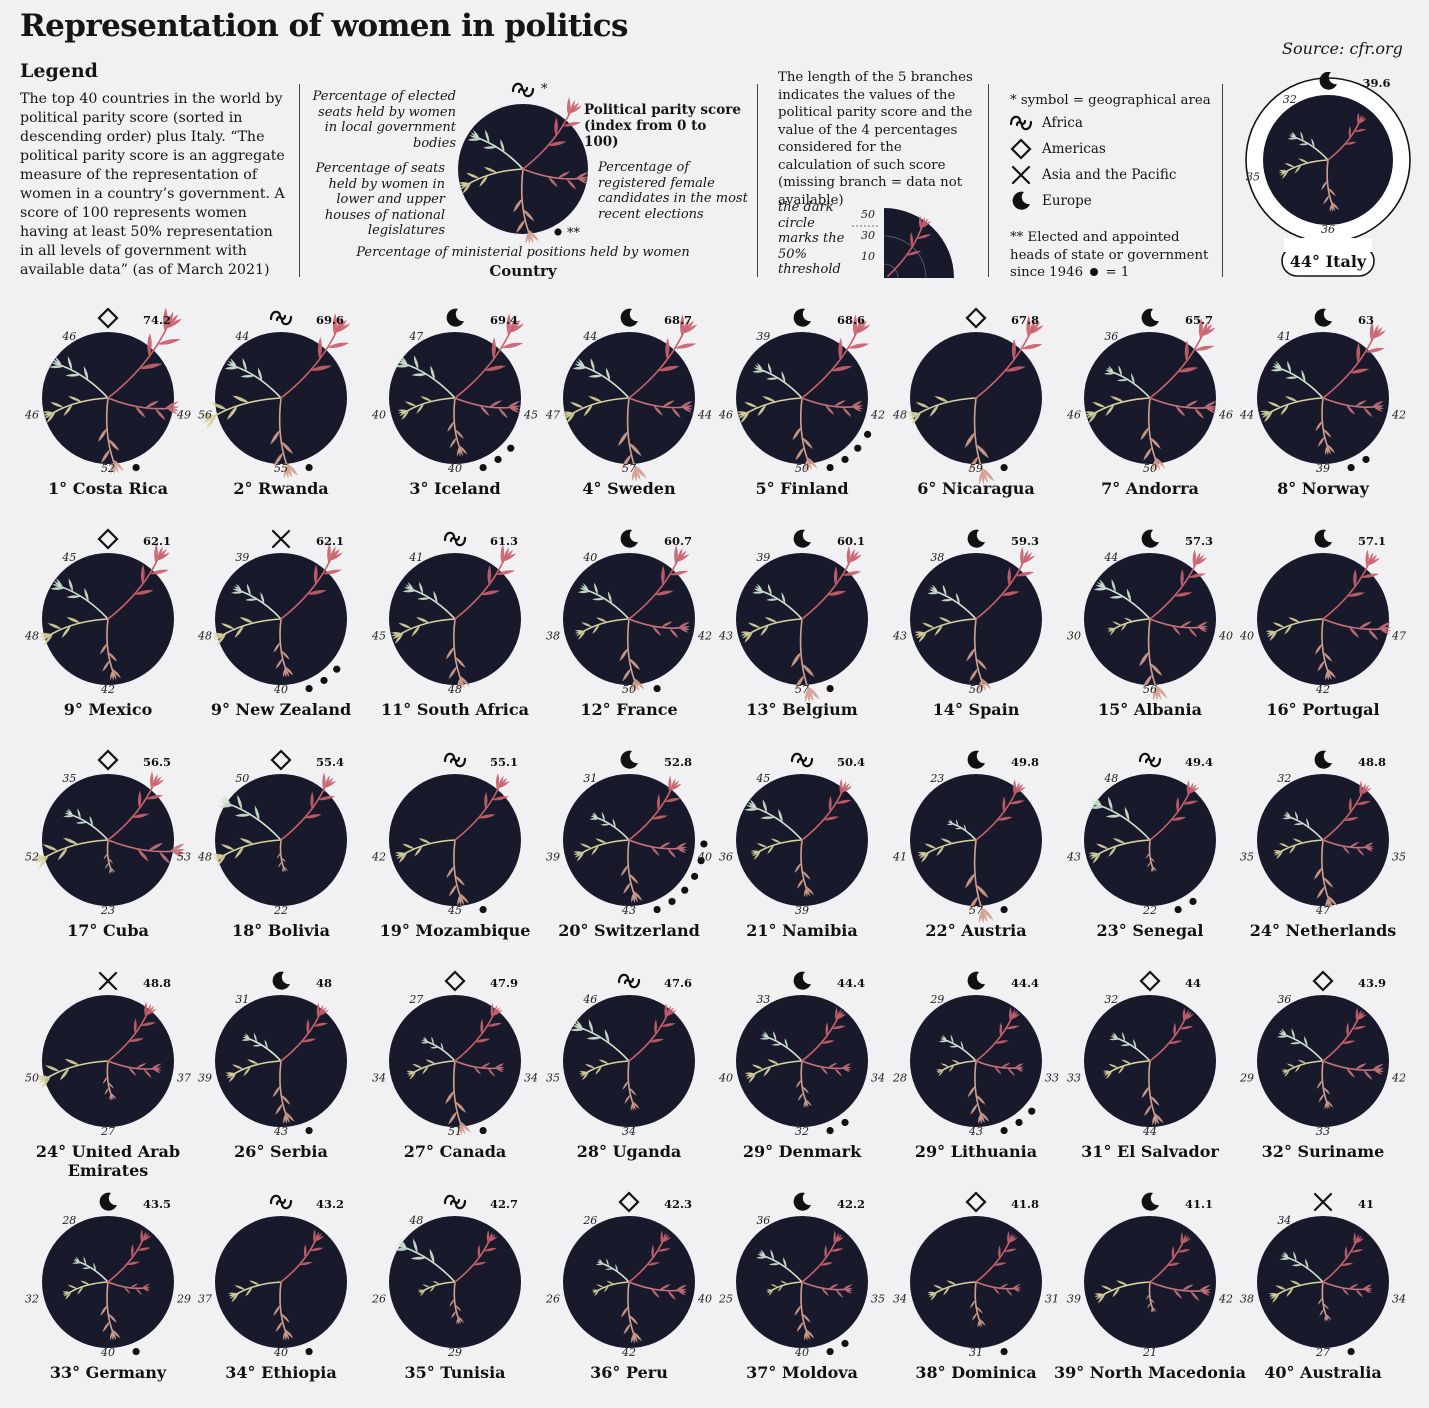 The image size is (1429, 1408). I want to click on legislature-value: 39, so click(553, 857).